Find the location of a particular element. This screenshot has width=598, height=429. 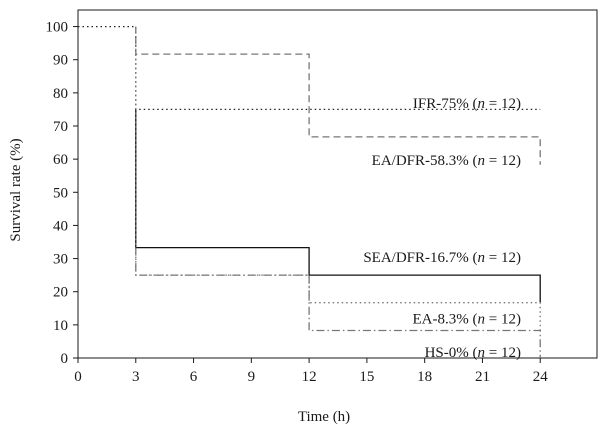

series-label-ea-8-3-: EA-8.3% (n = 12) is located at coordinates (467, 320).